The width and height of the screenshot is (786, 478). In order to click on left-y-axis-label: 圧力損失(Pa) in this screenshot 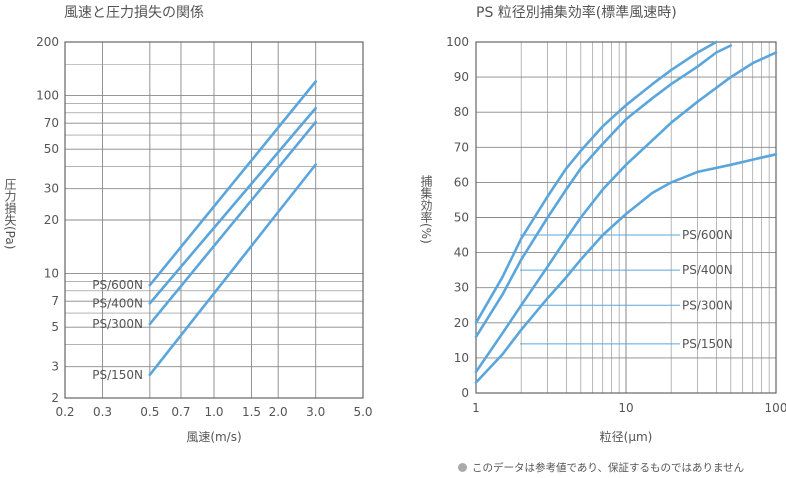, I will do `click(10, 214)`.